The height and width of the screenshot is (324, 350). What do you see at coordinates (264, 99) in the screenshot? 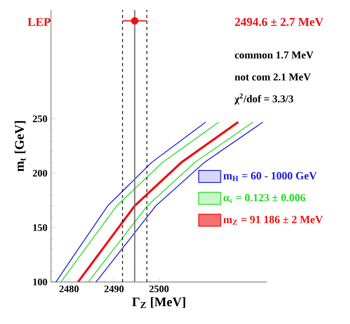
I see `annotation: χ$^{2}$/dof = 3.3/3` at bounding box center [264, 99].